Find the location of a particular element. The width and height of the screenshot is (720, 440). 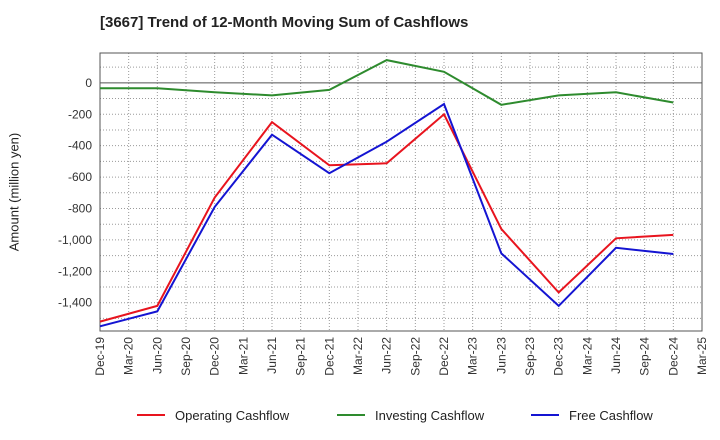

x-tick-label: Mar-22 is located at coordinates (358, 356).